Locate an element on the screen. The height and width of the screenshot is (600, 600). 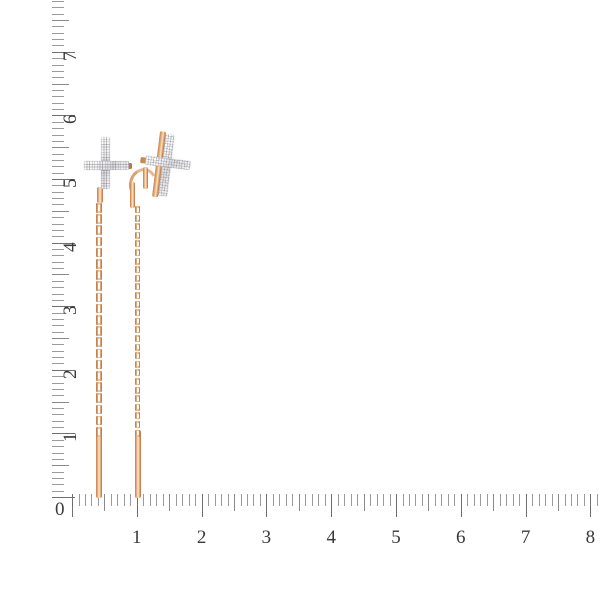
earring-left-top-bar is located at coordinates (100, 195).